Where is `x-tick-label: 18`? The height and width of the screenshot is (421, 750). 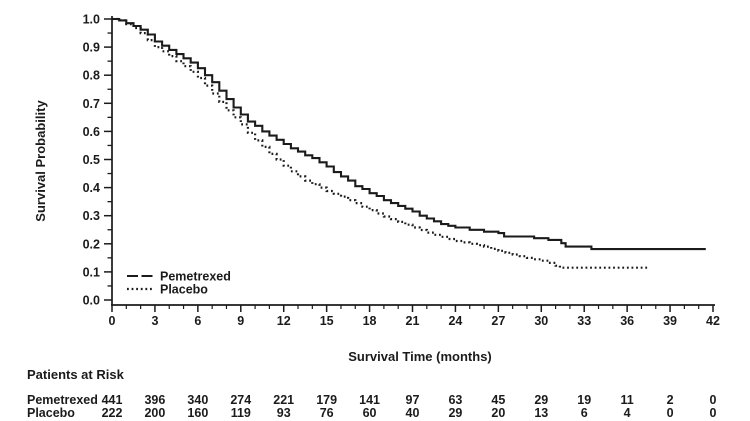
x-tick-label: 18 is located at coordinates (370, 321).